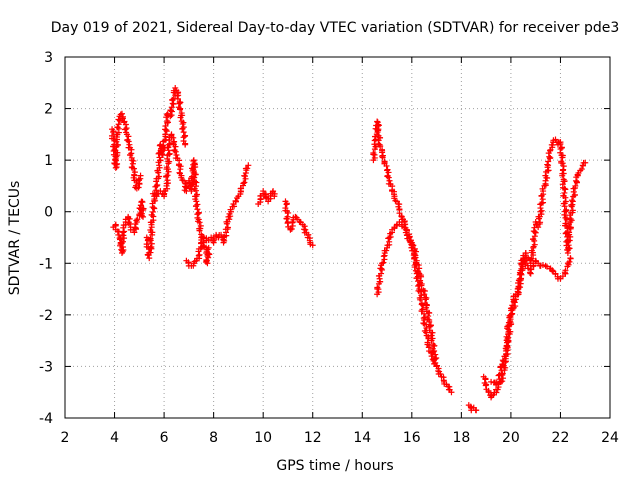 The image size is (640, 480). What do you see at coordinates (561, 438) in the screenshot?
I see `x-tick-label: 22` at bounding box center [561, 438].